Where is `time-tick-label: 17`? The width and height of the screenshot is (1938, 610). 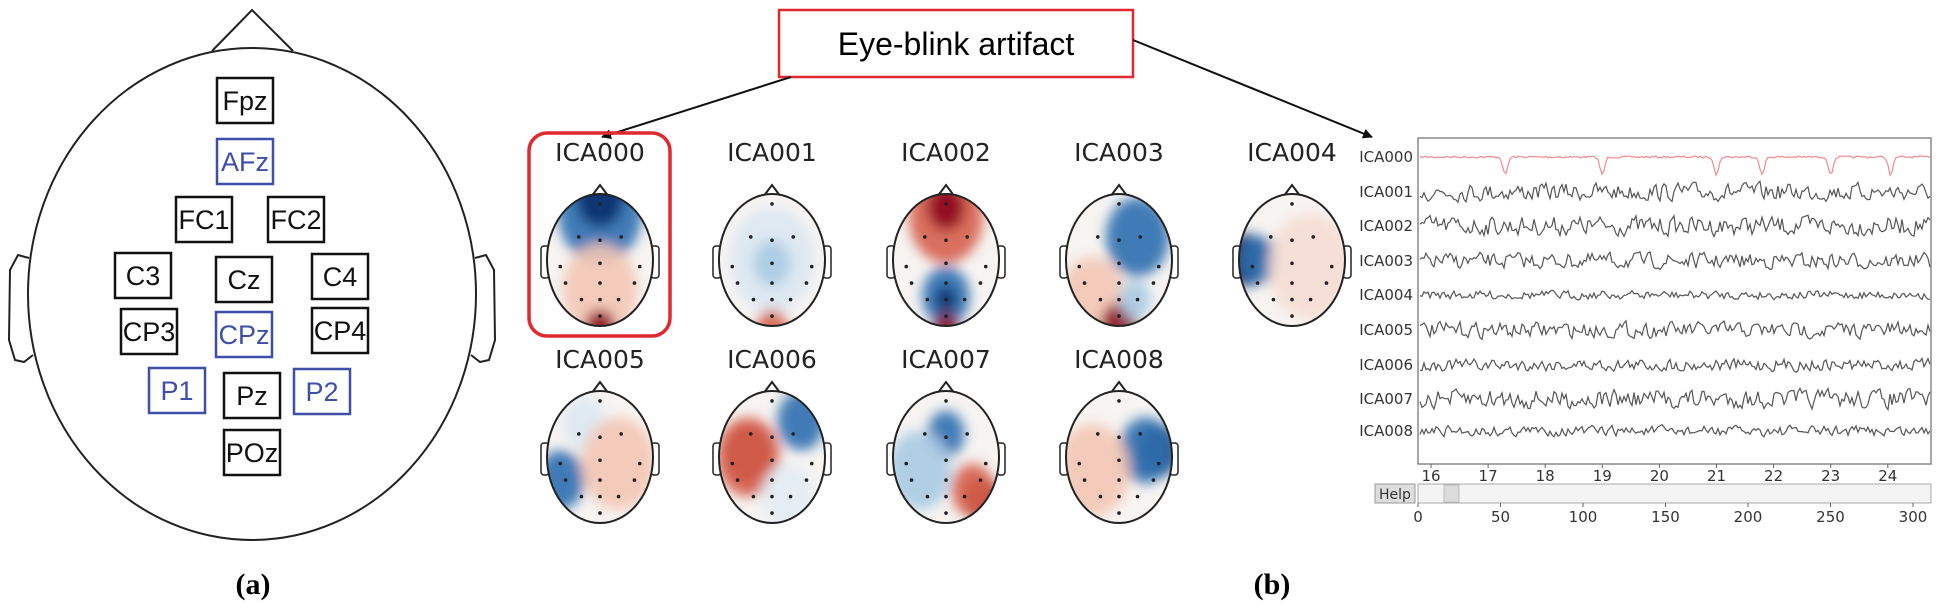 time-tick-label: 17 is located at coordinates (1488, 476).